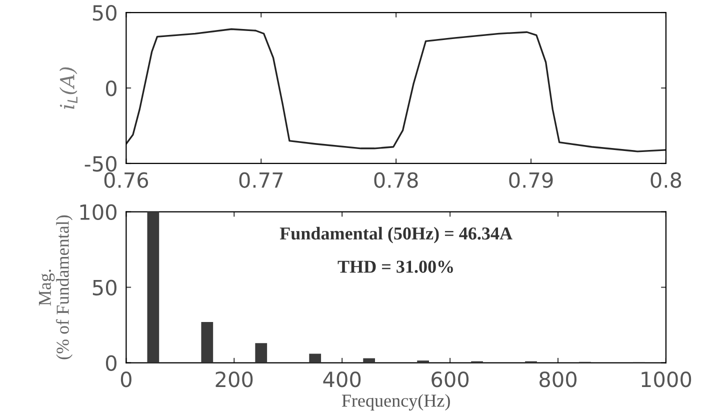 The height and width of the screenshot is (417, 701). What do you see at coordinates (666, 180) in the screenshot?
I see `x-tick-label: 0.8` at bounding box center [666, 180].